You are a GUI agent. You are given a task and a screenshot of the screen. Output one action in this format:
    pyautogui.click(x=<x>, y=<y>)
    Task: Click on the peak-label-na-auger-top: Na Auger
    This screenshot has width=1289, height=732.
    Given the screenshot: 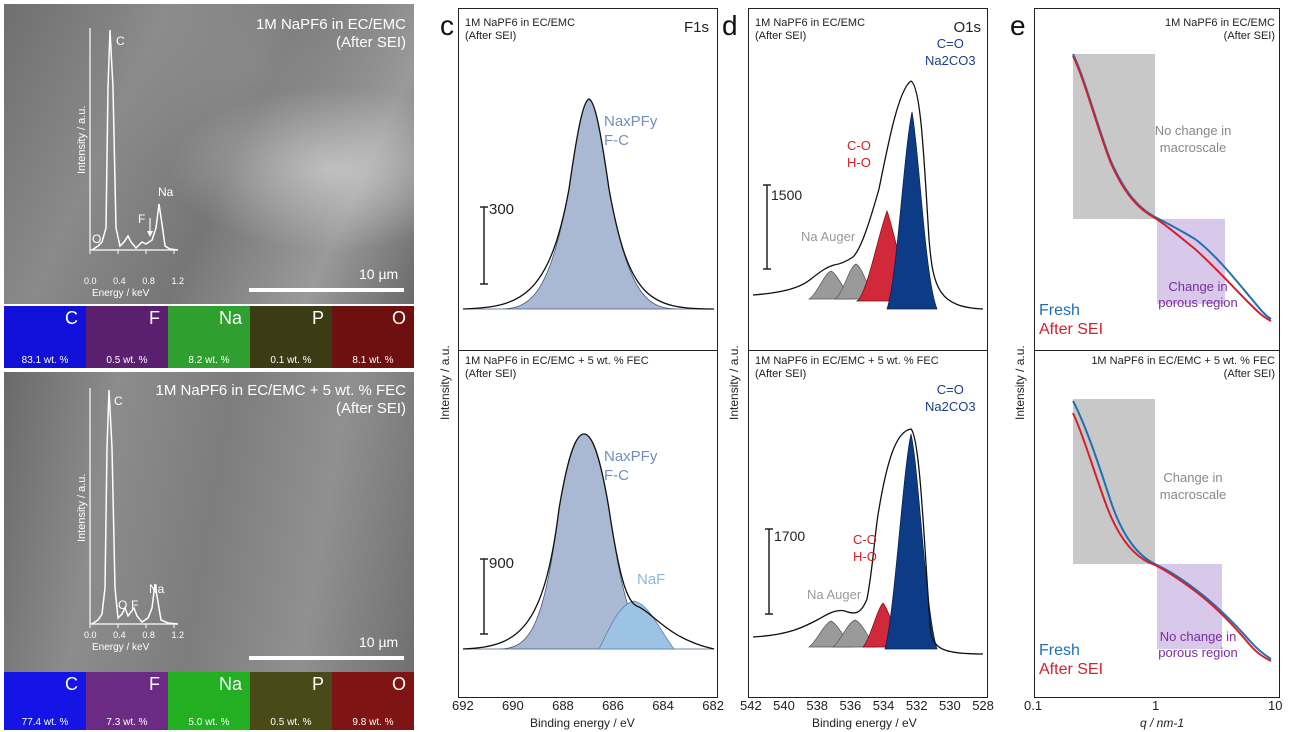 What is the action you would take?
    pyautogui.click(x=828, y=236)
    